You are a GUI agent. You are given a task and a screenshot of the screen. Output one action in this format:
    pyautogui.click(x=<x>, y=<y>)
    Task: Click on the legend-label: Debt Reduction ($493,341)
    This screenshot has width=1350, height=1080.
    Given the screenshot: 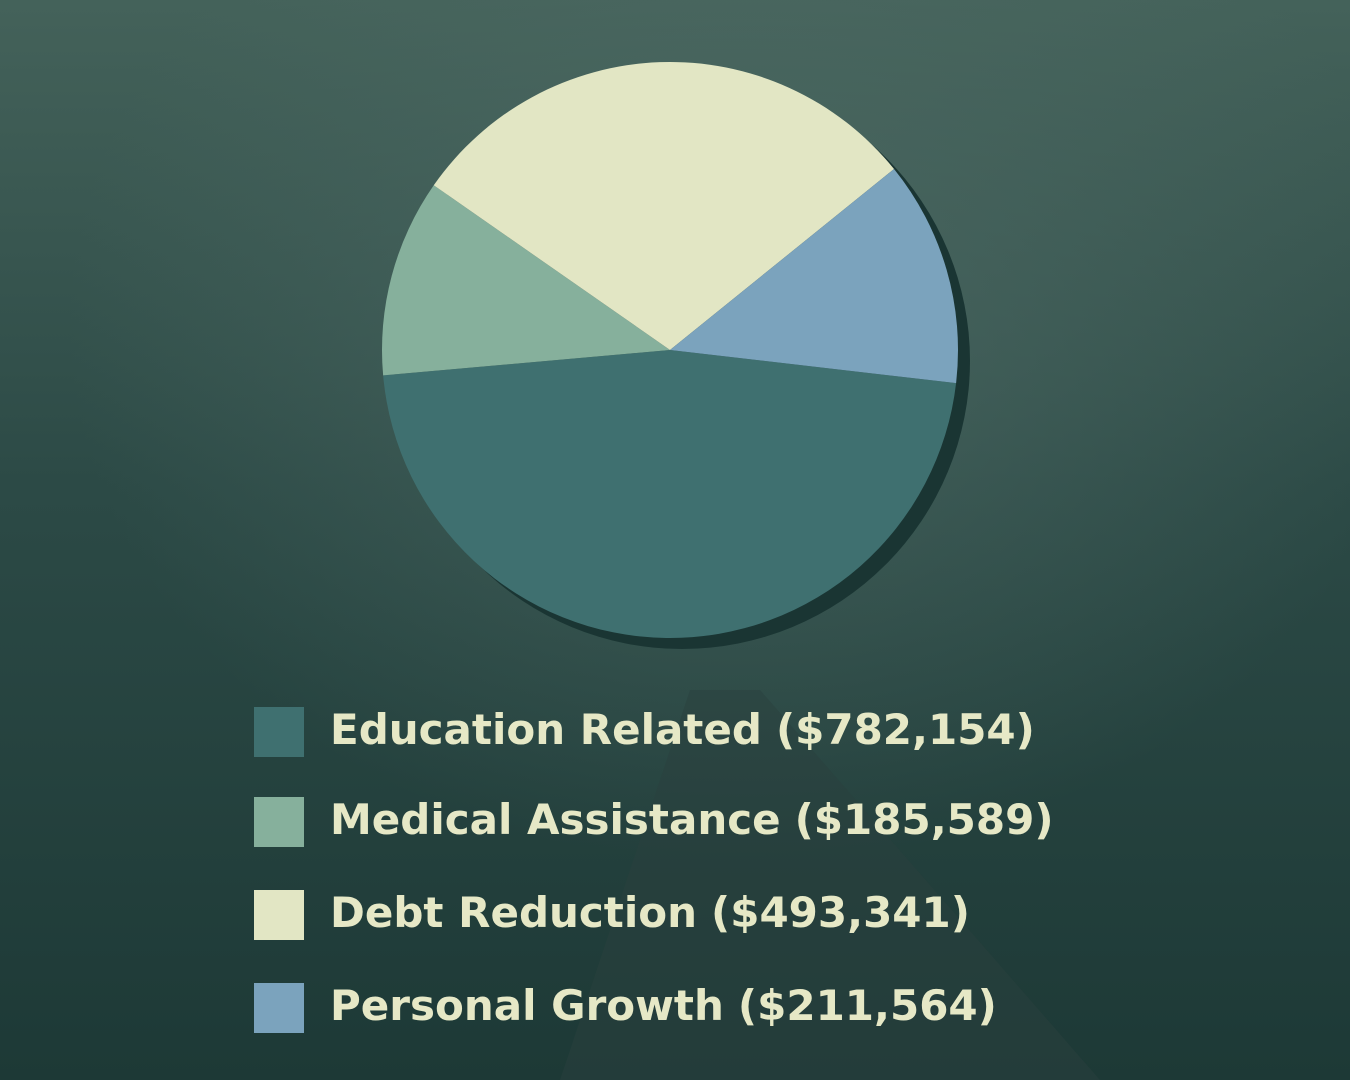 What is the action you would take?
    pyautogui.click(x=650, y=912)
    